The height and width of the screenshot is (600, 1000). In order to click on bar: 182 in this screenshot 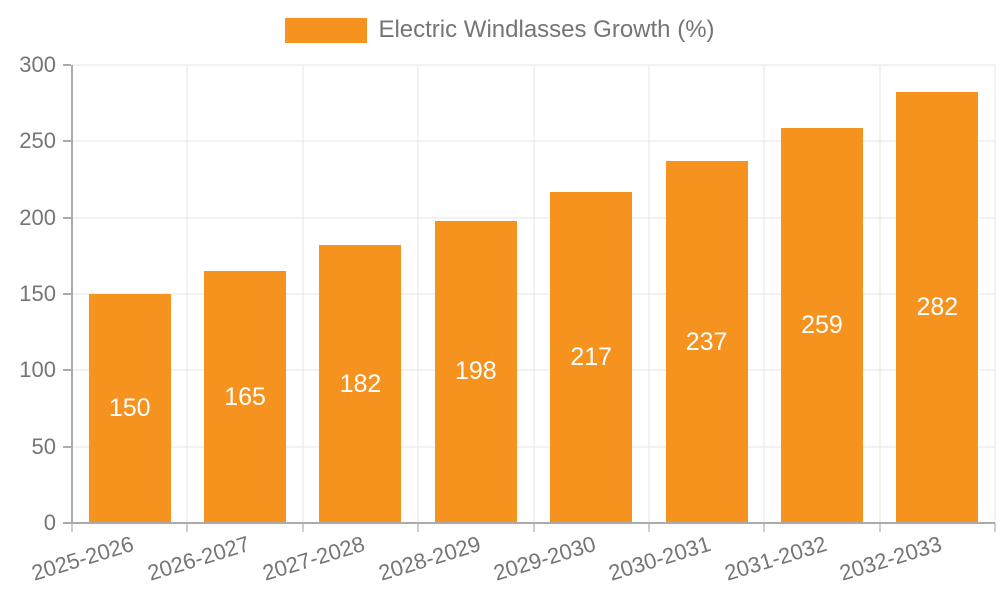, I will do `click(360, 384)`.